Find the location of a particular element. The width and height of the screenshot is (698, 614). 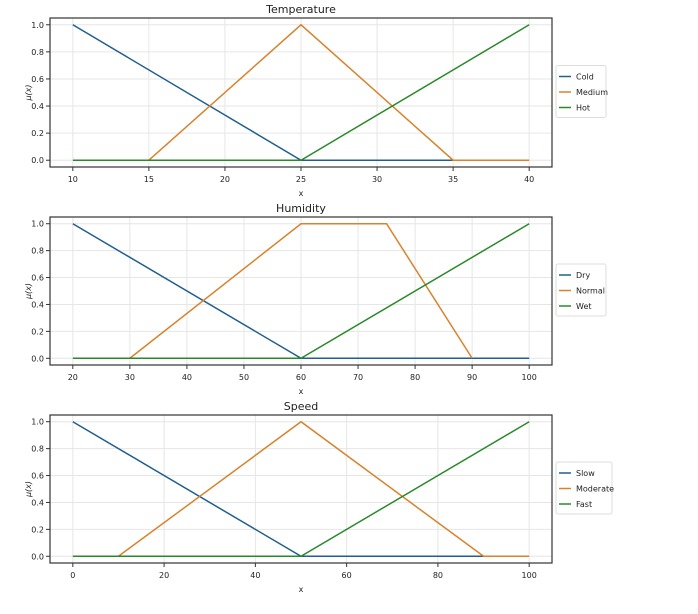

legend: Dry Normal Wet is located at coordinates (581, 290).